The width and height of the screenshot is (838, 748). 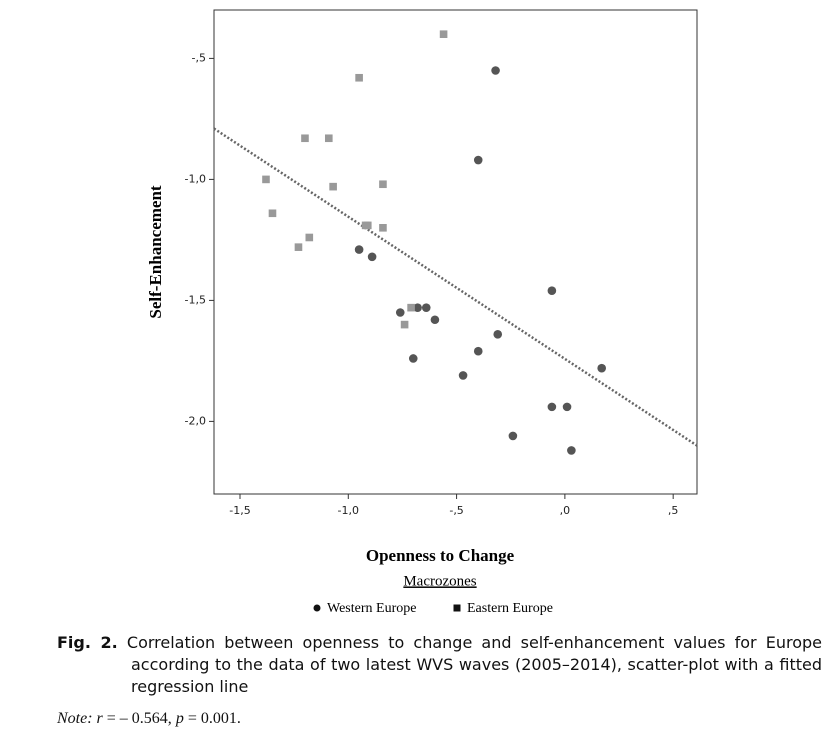 What do you see at coordinates (433, 608) in the screenshot?
I see `legend: Western Europe Eastern Europe` at bounding box center [433, 608].